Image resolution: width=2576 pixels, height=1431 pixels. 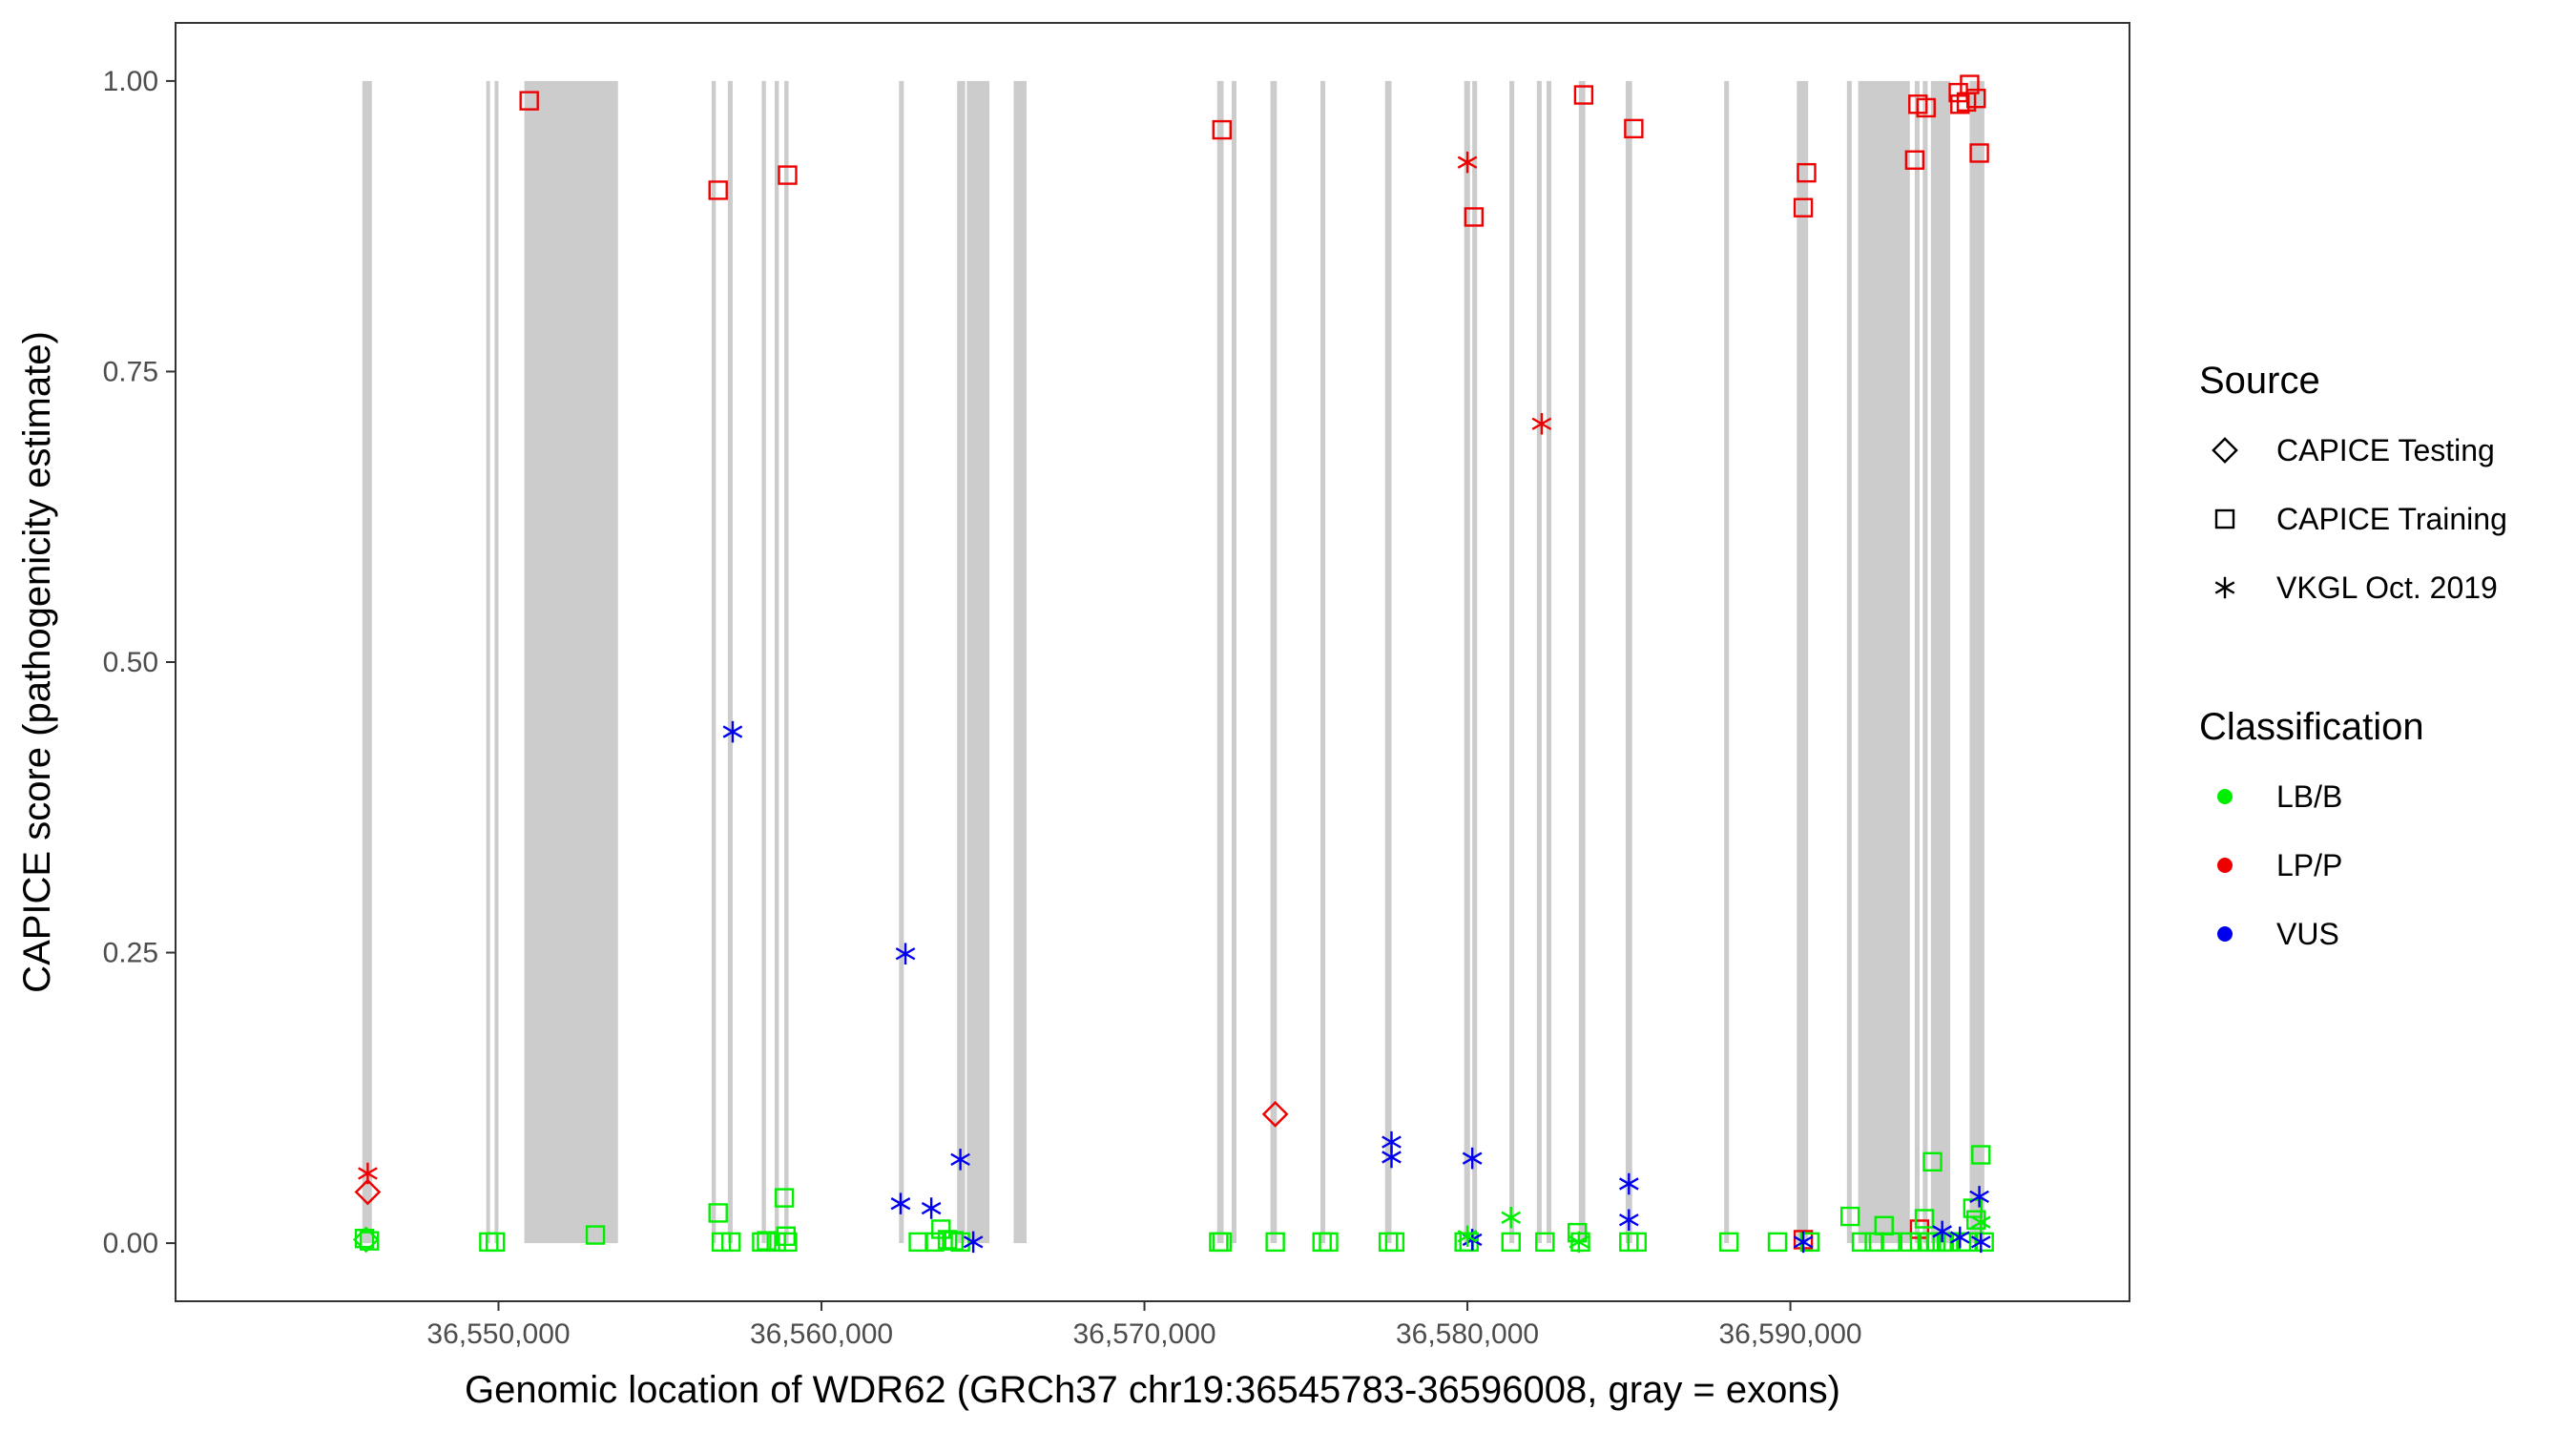 What do you see at coordinates (821, 1334) in the screenshot?
I see `x-tick-label: 36,560,000` at bounding box center [821, 1334].